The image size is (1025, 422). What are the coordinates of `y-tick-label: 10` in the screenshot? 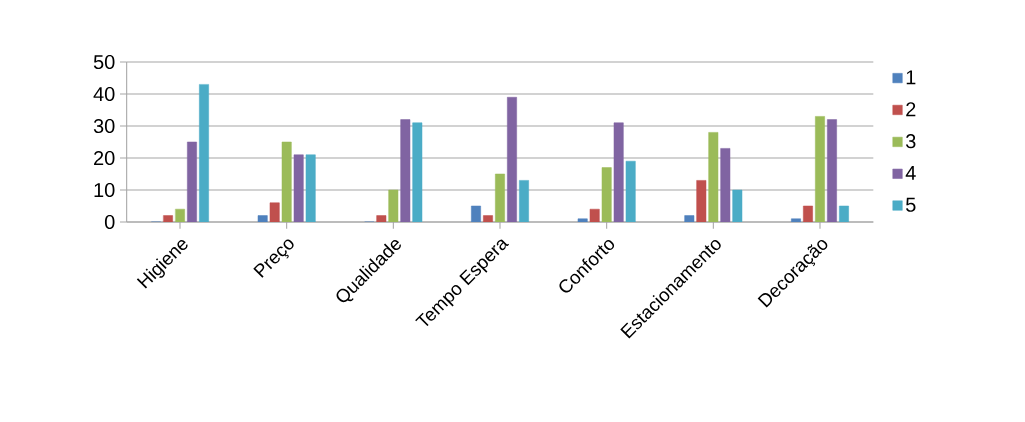 It's located at (104, 190).